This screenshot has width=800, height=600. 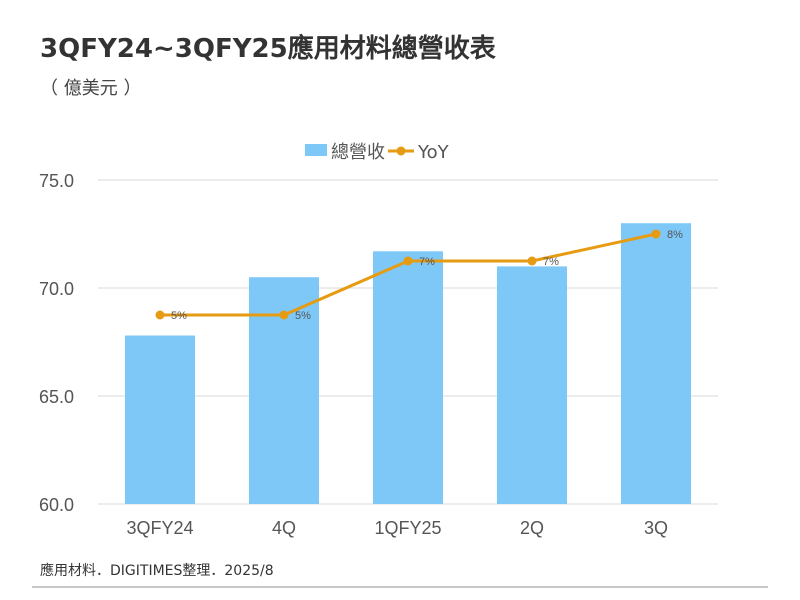 What do you see at coordinates (656, 528) in the screenshot?
I see `x-tick-label: 3Q` at bounding box center [656, 528].